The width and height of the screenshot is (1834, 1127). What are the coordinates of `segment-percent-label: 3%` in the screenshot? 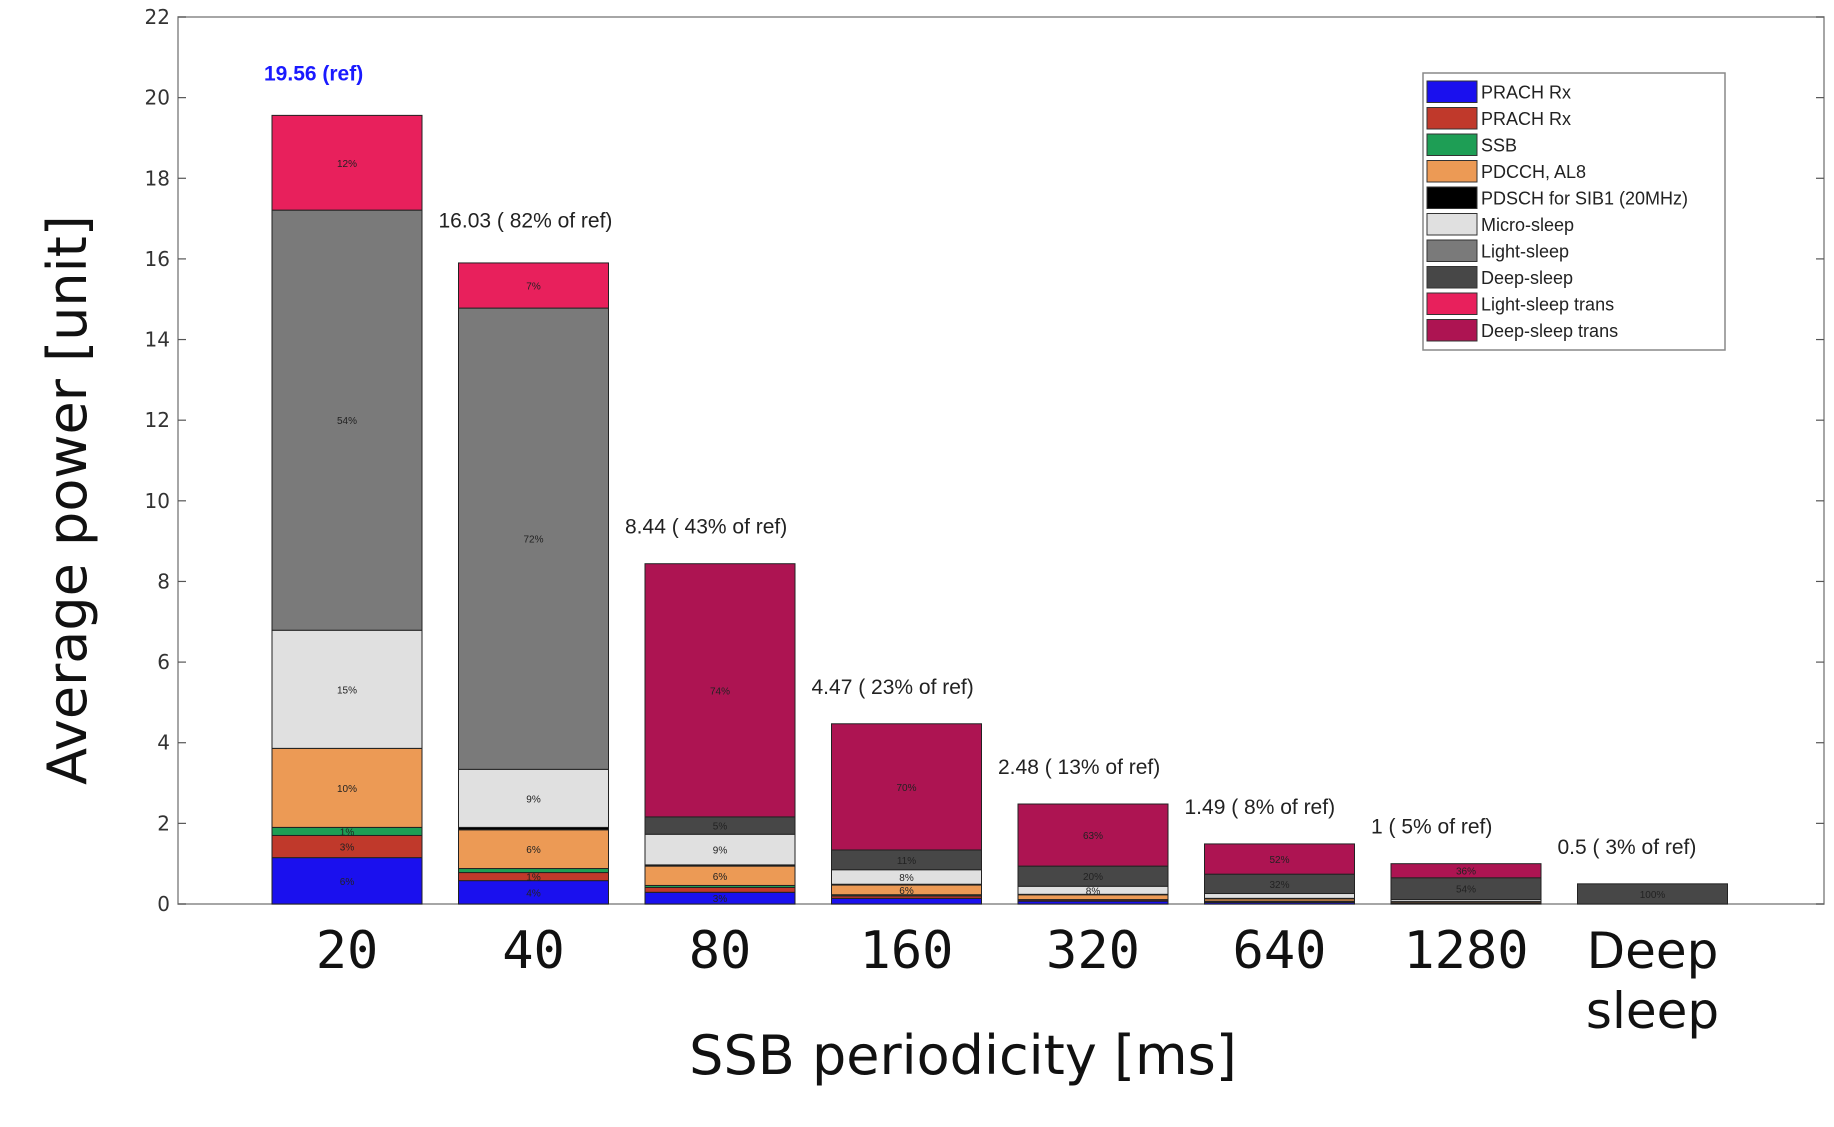 It's located at (347, 848).